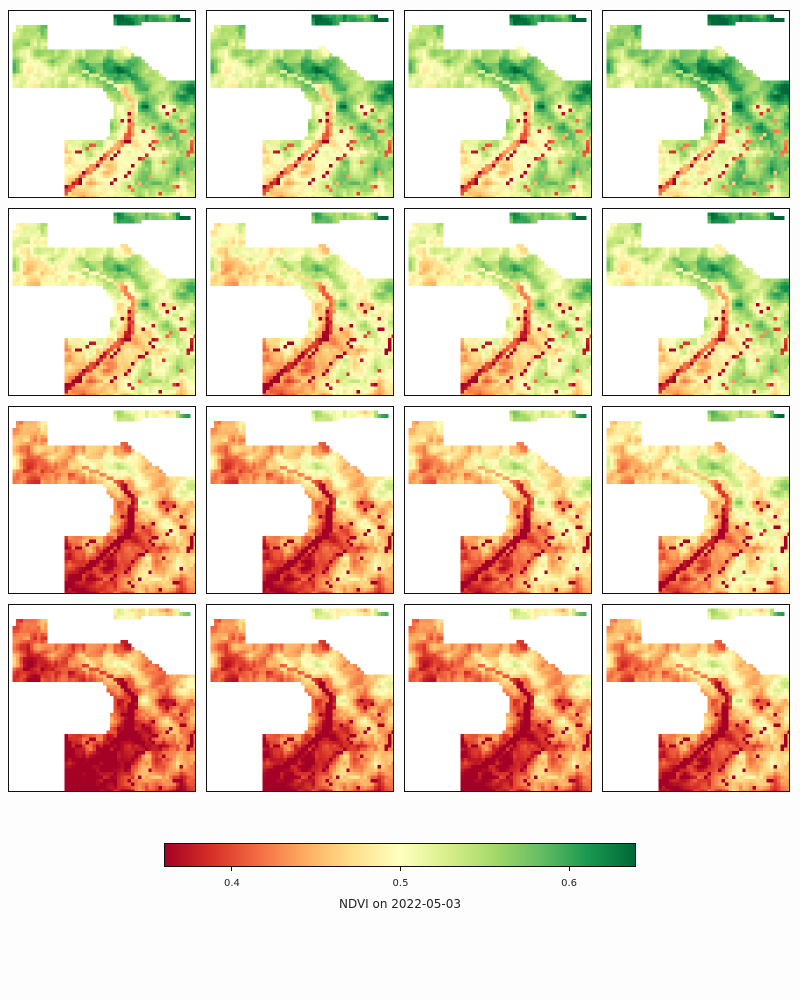  What do you see at coordinates (401, 883) in the screenshot?
I see `colorbar-tick-label: 0.5` at bounding box center [401, 883].